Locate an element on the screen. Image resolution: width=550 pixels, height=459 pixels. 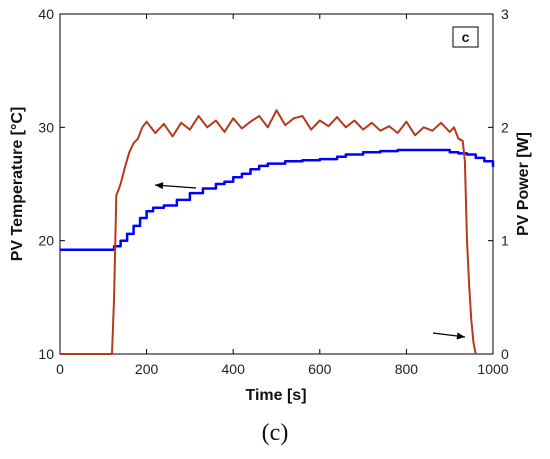
y-ticks: 10 20 30 40 is located at coordinates (51, 184).